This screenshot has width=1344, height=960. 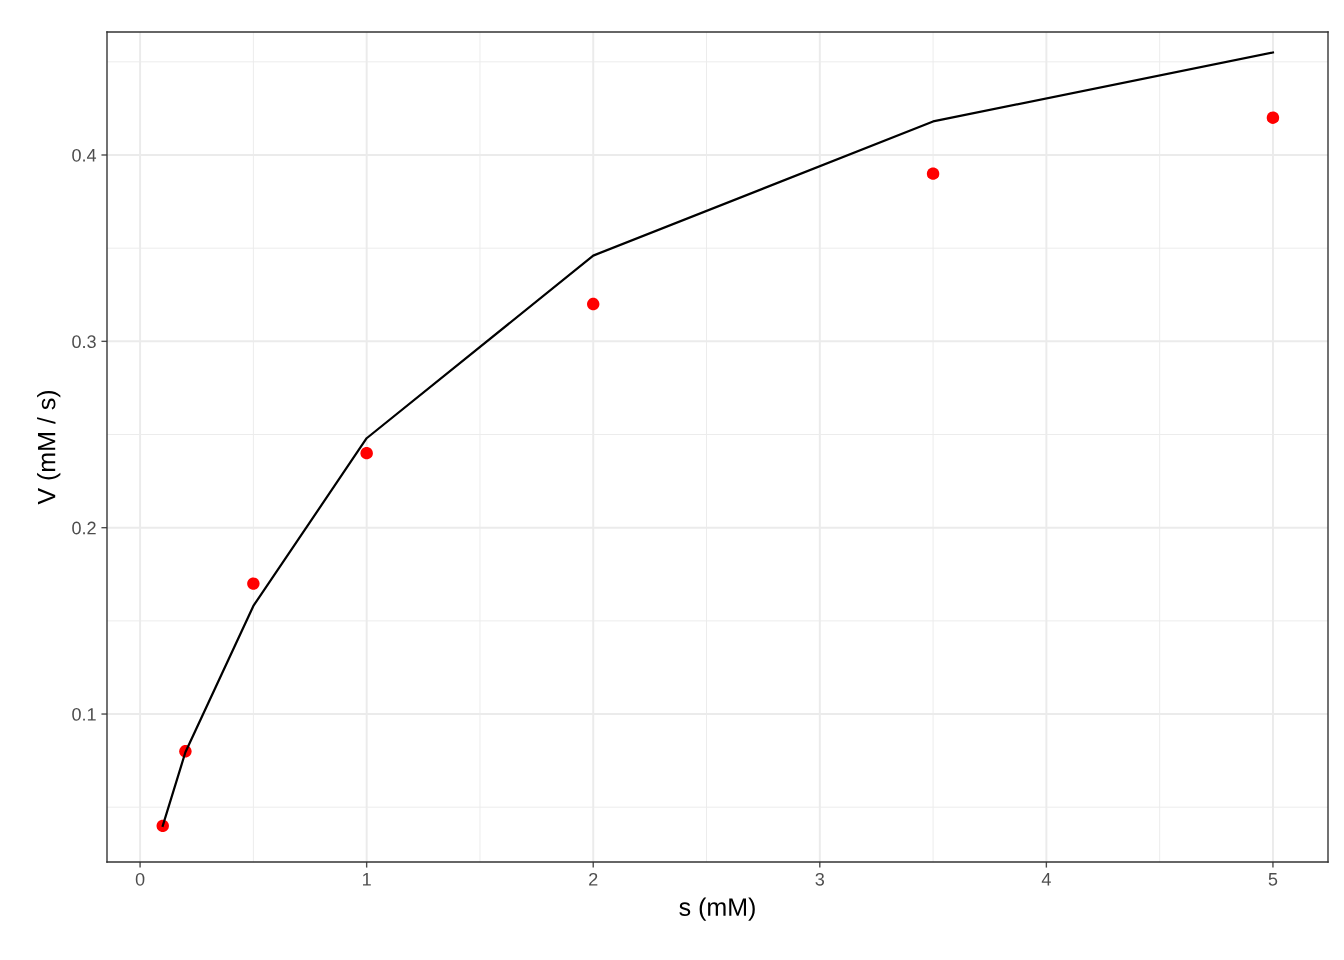 What do you see at coordinates (49, 447) in the screenshot?
I see `y-axis-title: V (mM / s)` at bounding box center [49, 447].